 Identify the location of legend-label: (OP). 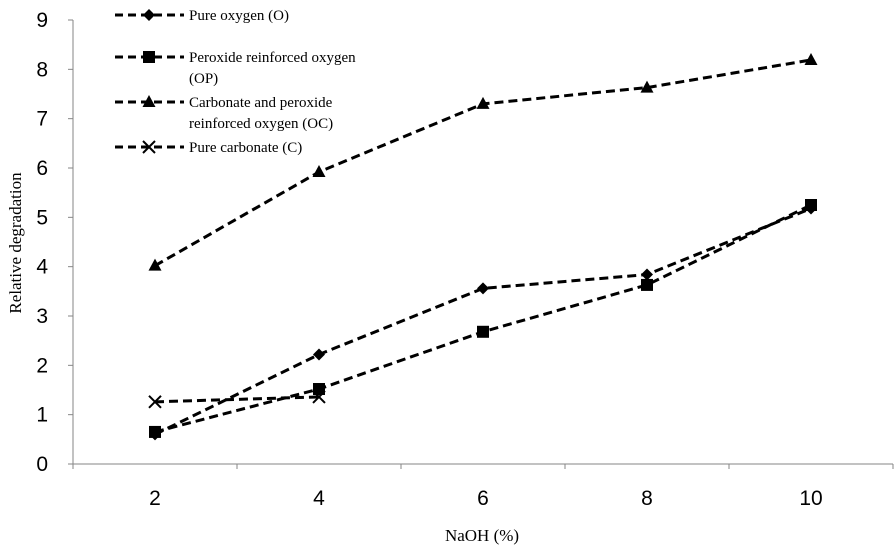
(203, 79).